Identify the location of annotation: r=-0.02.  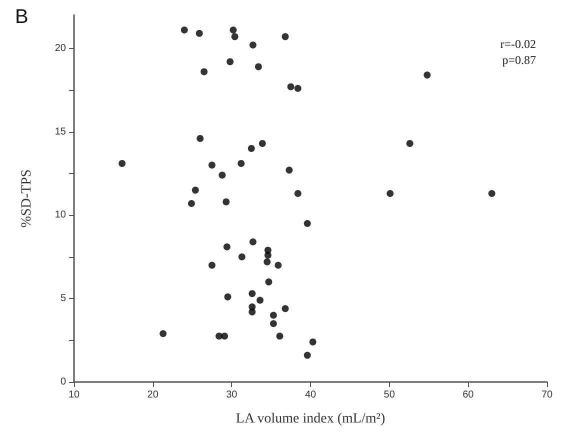
(518, 44).